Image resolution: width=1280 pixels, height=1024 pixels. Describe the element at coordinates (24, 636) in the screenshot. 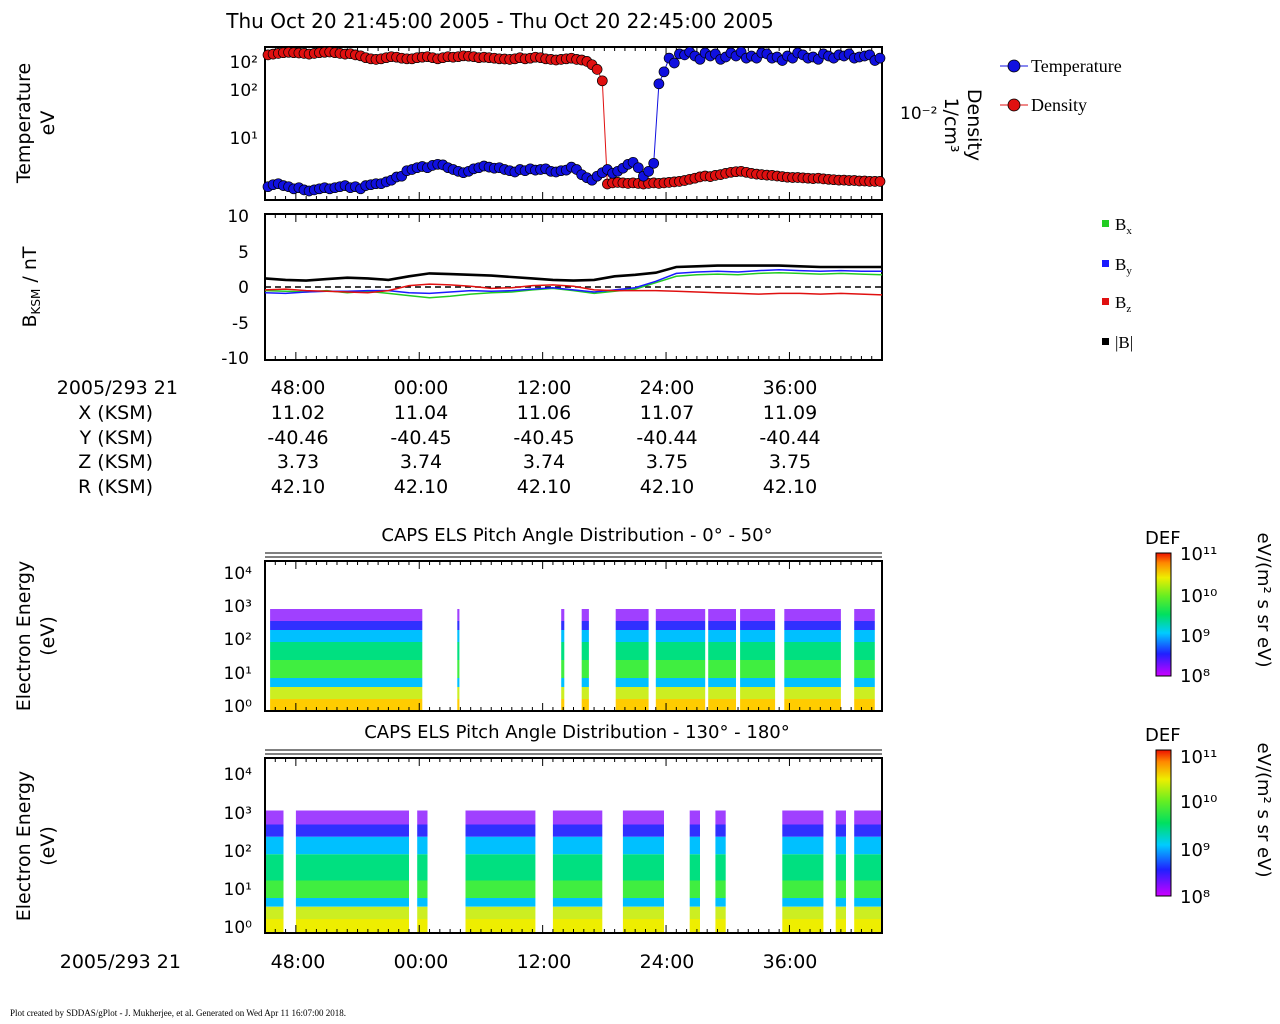

I see `els-0-50-axis-label: Electron Energy` at that location.